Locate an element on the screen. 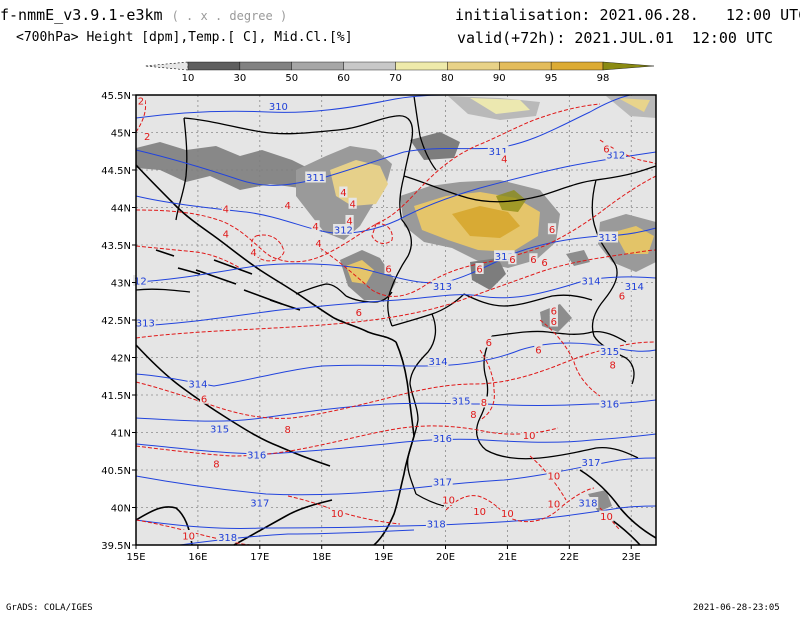  height-contour-label: 318 is located at coordinates (587, 504).